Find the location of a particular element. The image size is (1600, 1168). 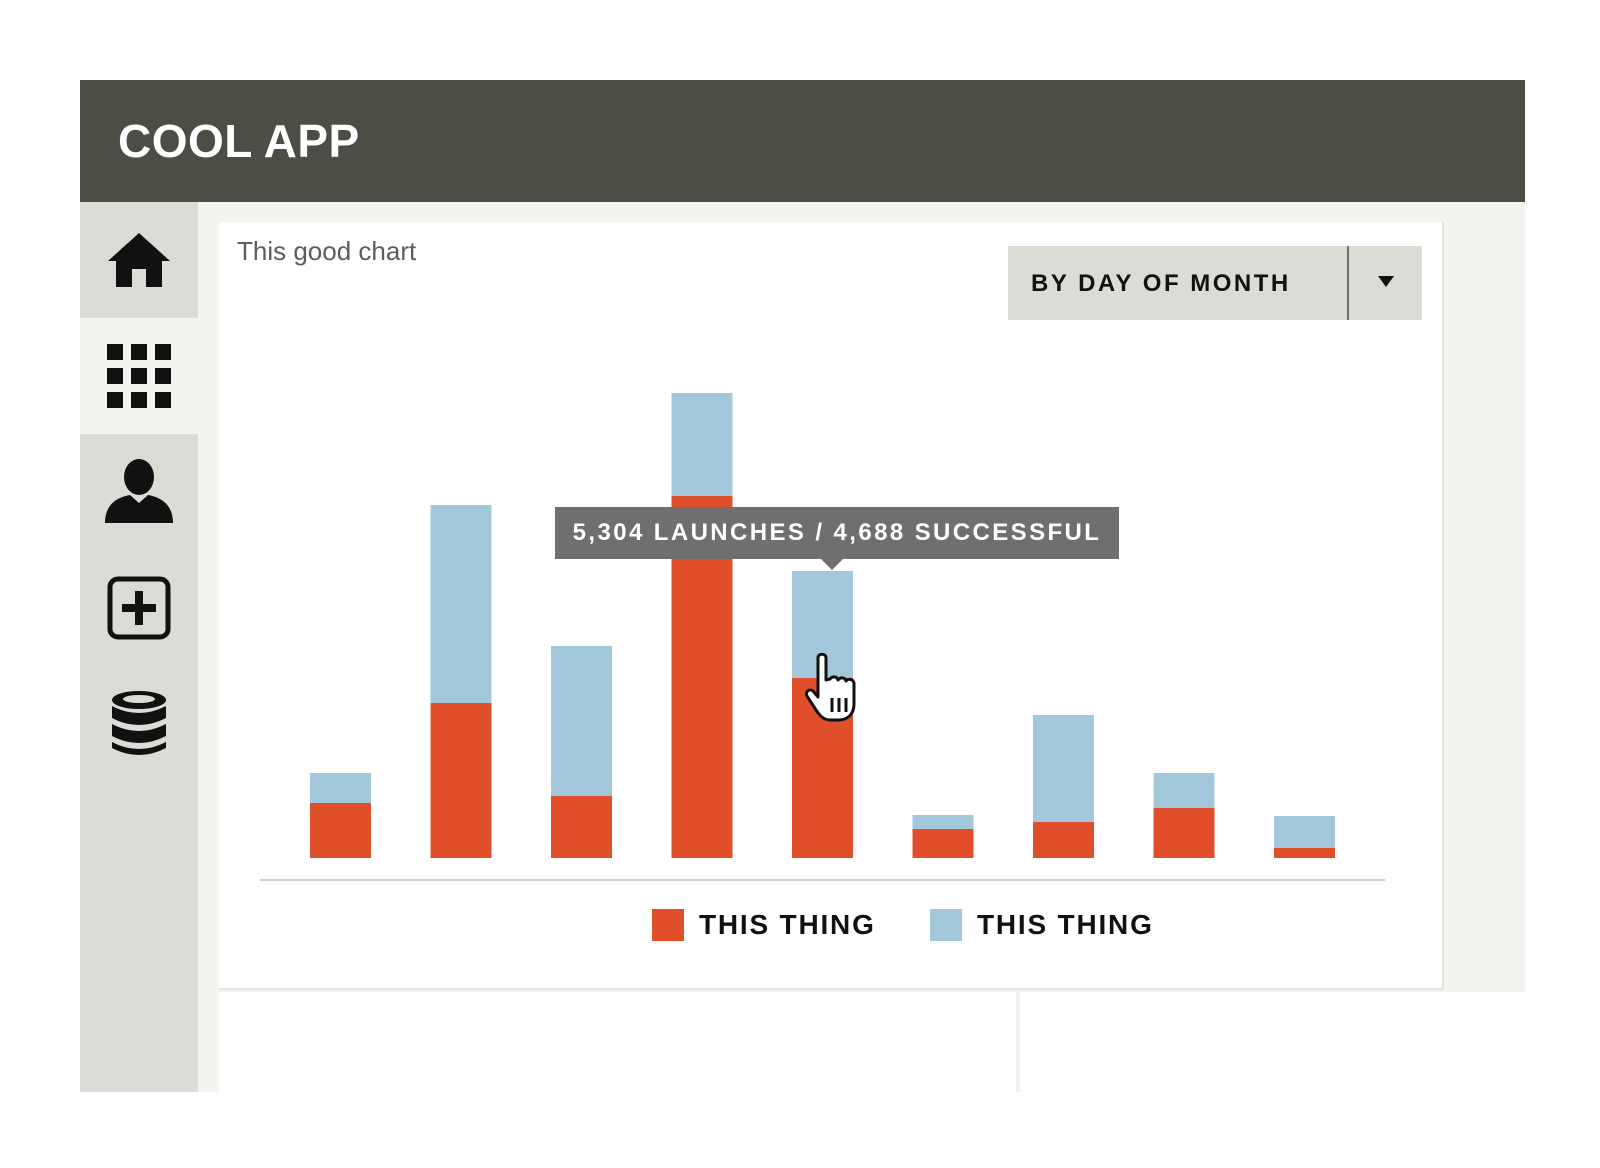

database-icon is located at coordinates (139, 724).